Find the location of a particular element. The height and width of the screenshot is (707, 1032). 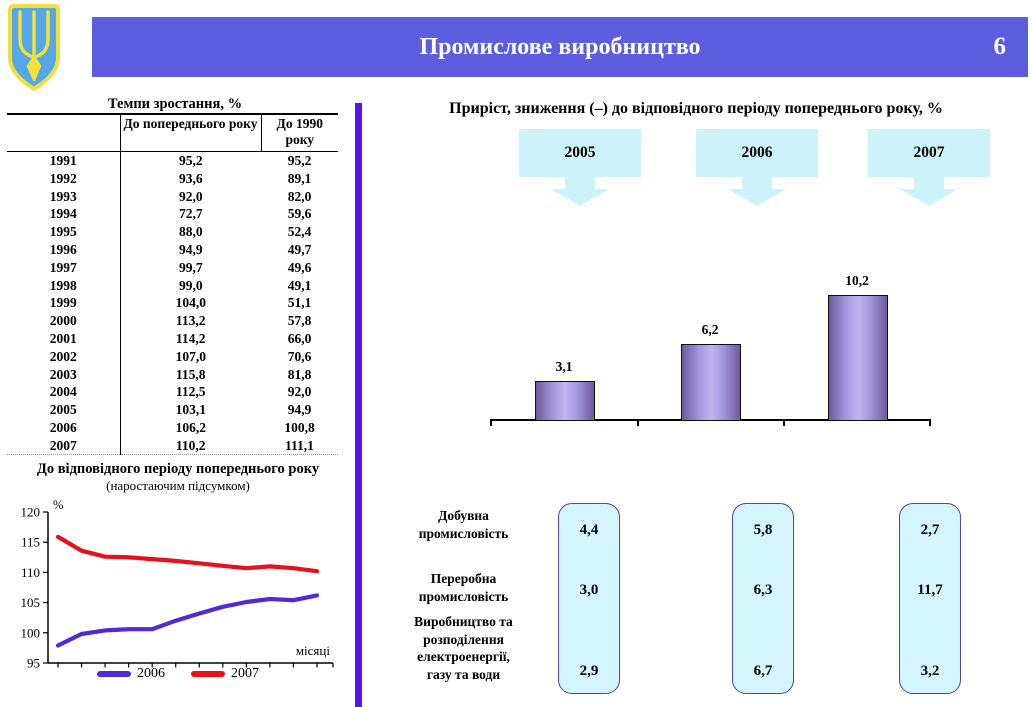

prev-year-value-cell: 107,0 is located at coordinates (190, 356).